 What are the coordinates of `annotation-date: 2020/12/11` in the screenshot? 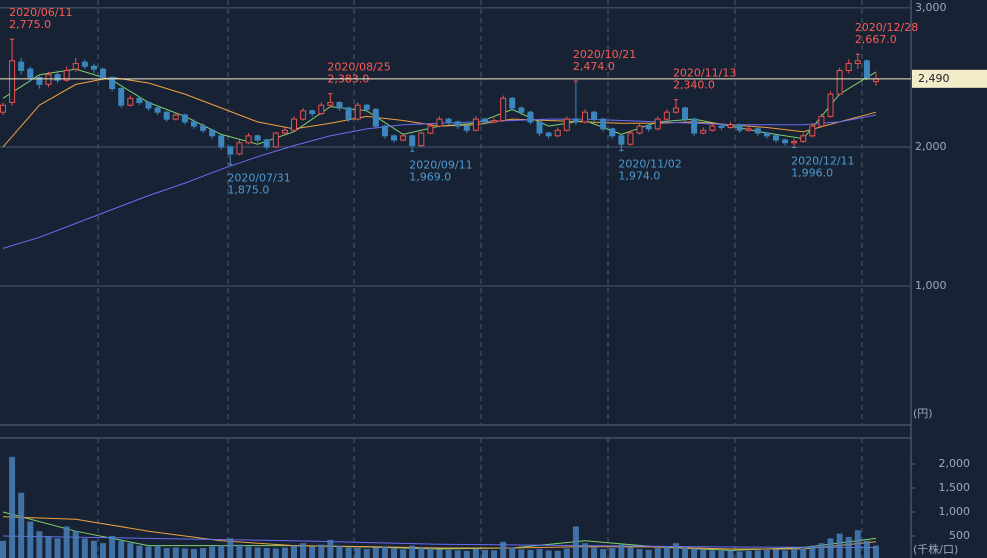 It's located at (822, 161).